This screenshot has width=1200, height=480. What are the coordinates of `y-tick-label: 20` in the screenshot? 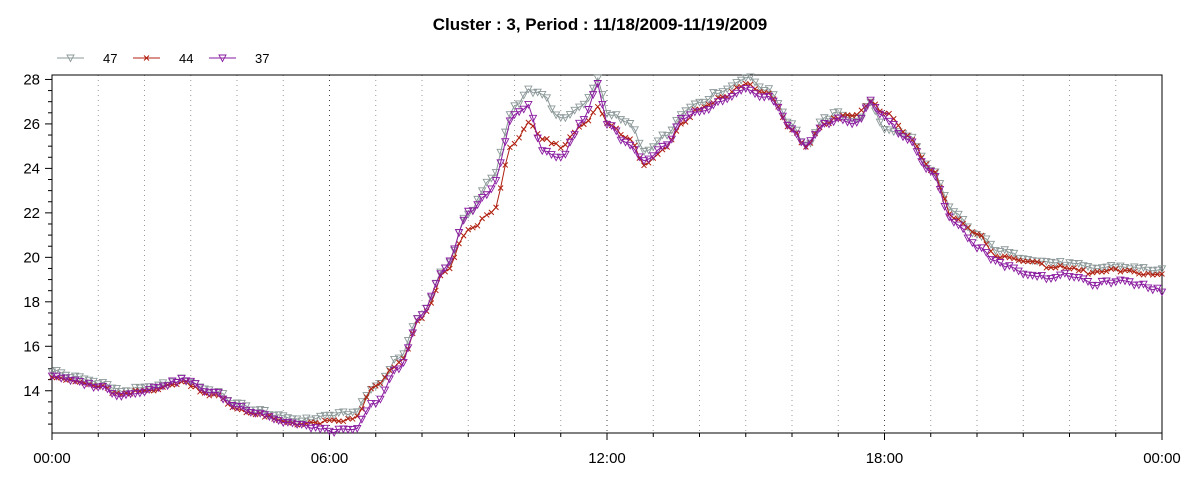 It's located at (31, 257).